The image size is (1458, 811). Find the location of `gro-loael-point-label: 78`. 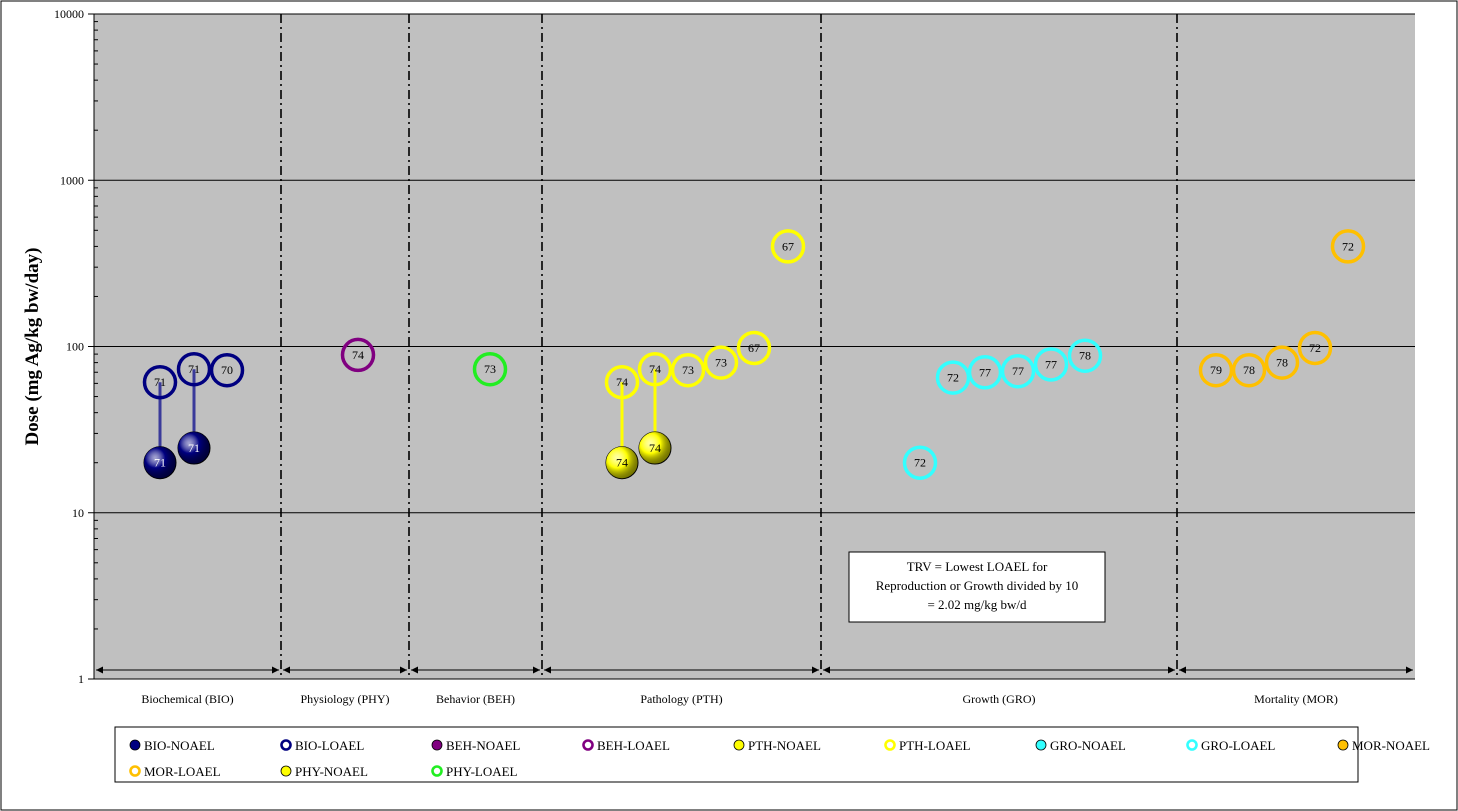

gro-loael-point-label: 78 is located at coordinates (1085, 356).